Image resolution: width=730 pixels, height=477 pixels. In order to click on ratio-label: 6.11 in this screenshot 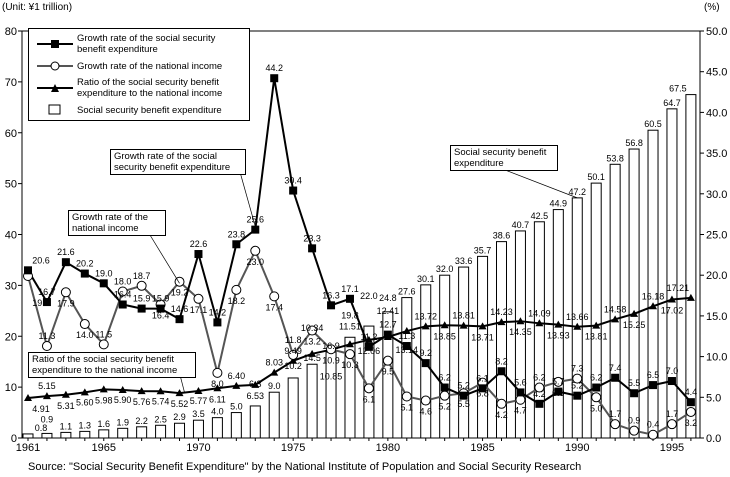, I will do `click(217, 399)`.